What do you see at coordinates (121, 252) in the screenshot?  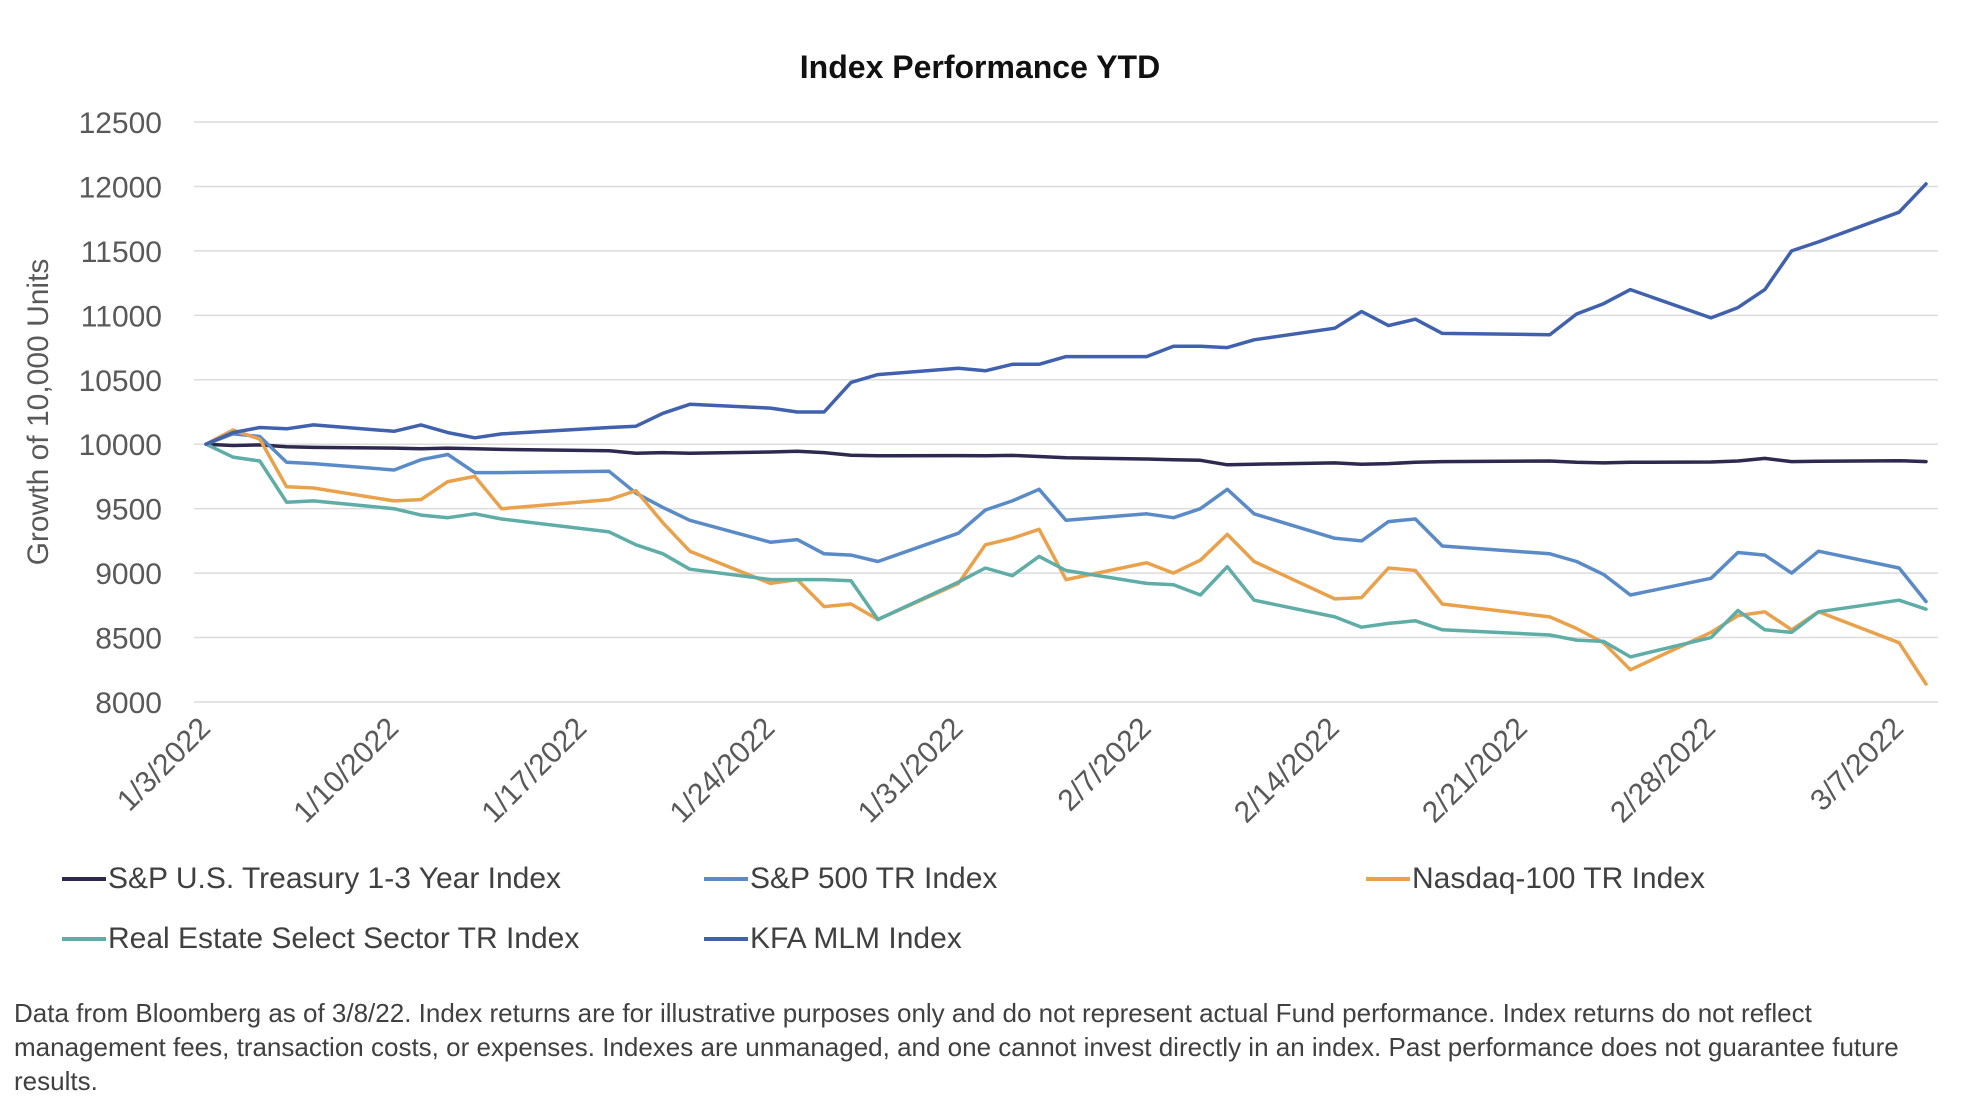 I see `y-tick-label: 11500` at bounding box center [121, 252].